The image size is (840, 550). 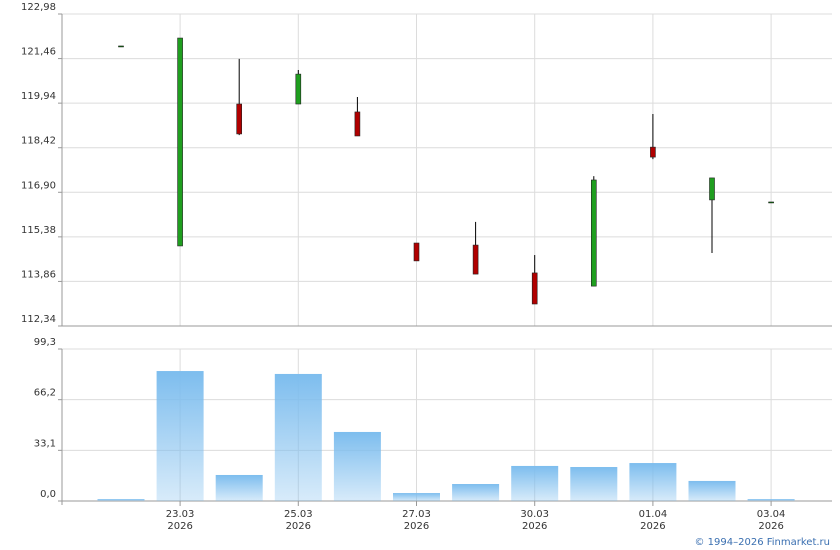 What do you see at coordinates (38, 274) in the screenshot?
I see `y-tick-label: 113,86` at bounding box center [38, 274].